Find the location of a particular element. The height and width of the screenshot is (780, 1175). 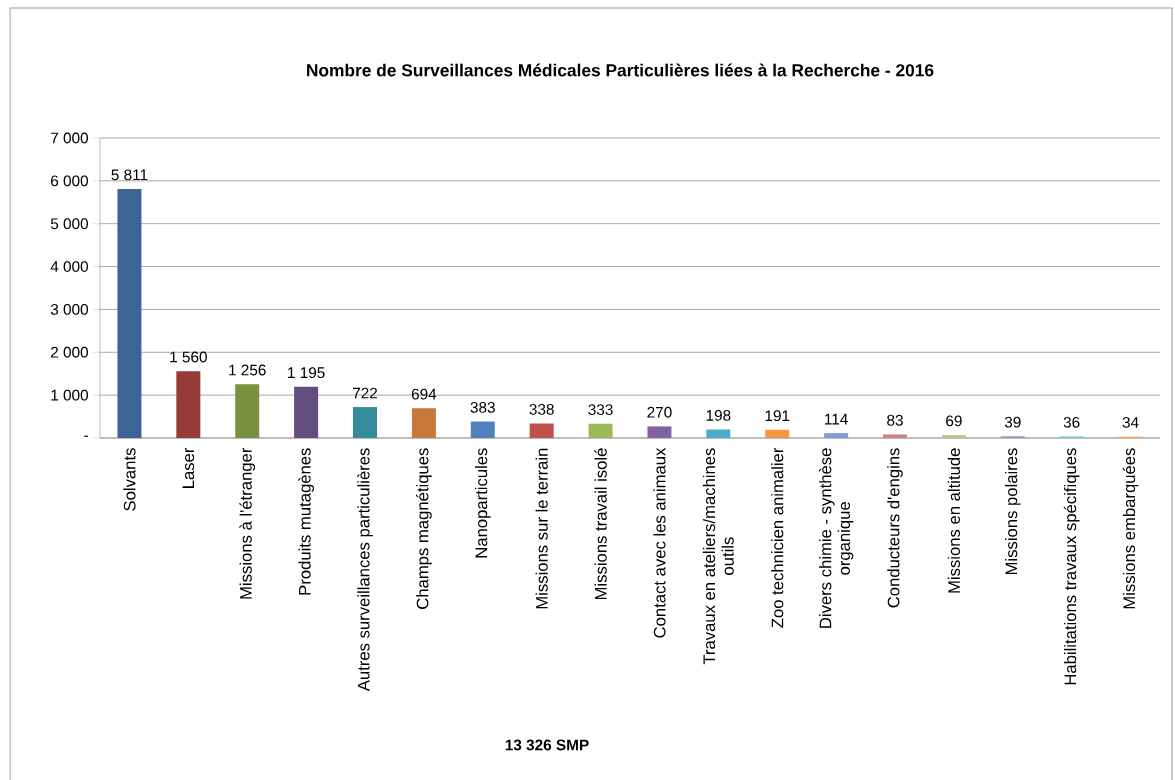

y-tick-label: 4 000 is located at coordinates (69, 266).